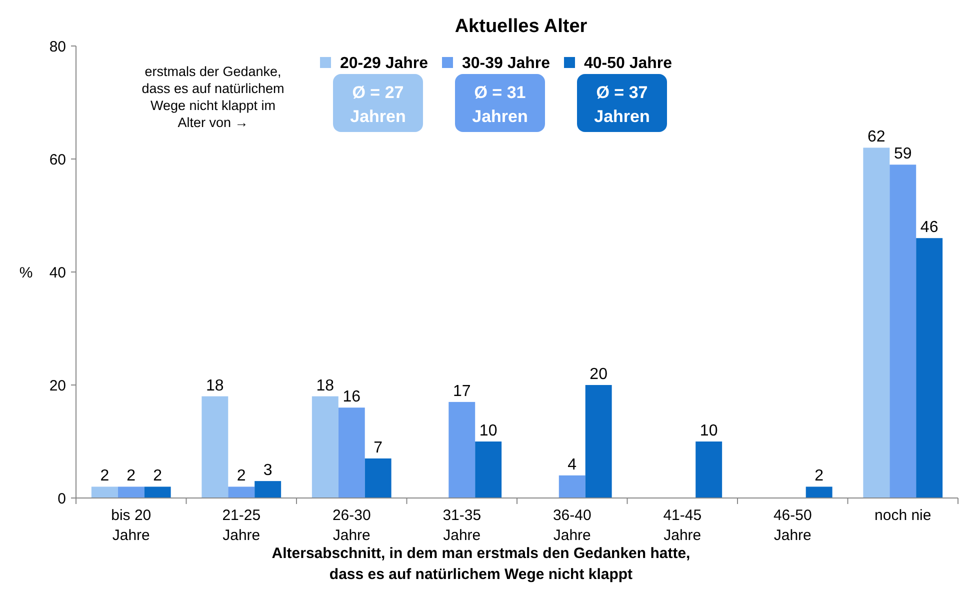 The height and width of the screenshot is (591, 974). I want to click on x-tick-label: 41-45 Jahre, so click(682, 525).